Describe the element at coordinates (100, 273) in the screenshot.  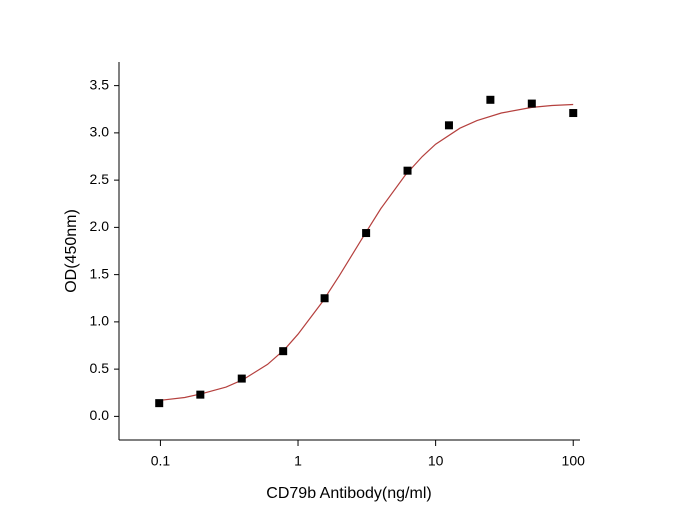
I see `y-tick-label: 1.5` at that location.